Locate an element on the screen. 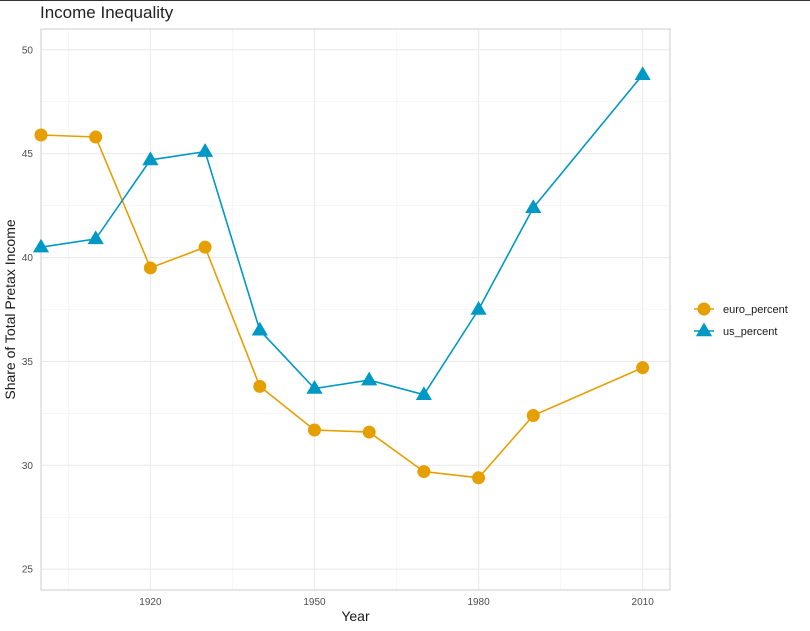 The width and height of the screenshot is (810, 631). y-tick-label: 25 is located at coordinates (28, 570).